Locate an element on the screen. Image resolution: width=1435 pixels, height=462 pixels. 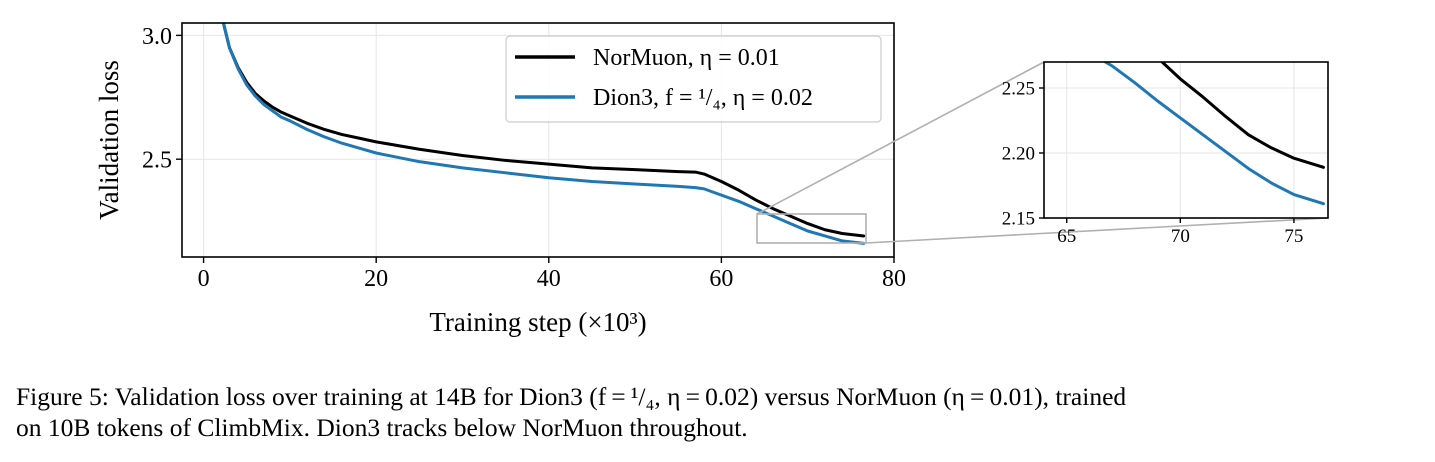
x-tick-label: 60 is located at coordinates (721, 279).